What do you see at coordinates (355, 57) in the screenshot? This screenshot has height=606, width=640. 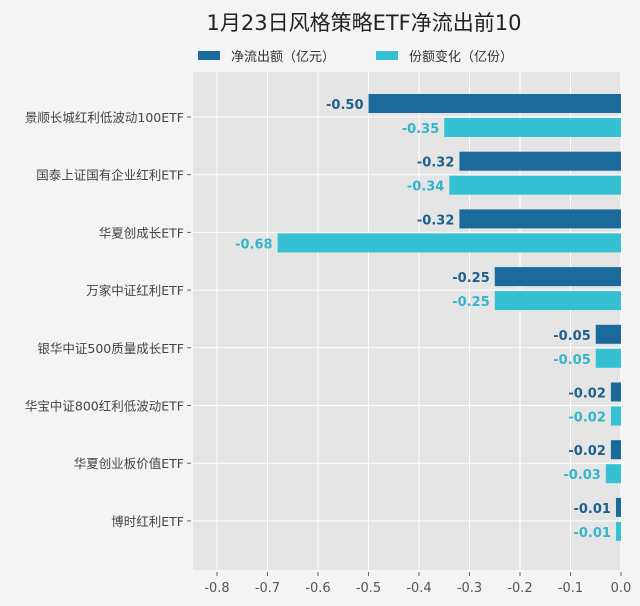 I see `legend: 净流出额（亿元） 份额变化（亿份）` at bounding box center [355, 57].